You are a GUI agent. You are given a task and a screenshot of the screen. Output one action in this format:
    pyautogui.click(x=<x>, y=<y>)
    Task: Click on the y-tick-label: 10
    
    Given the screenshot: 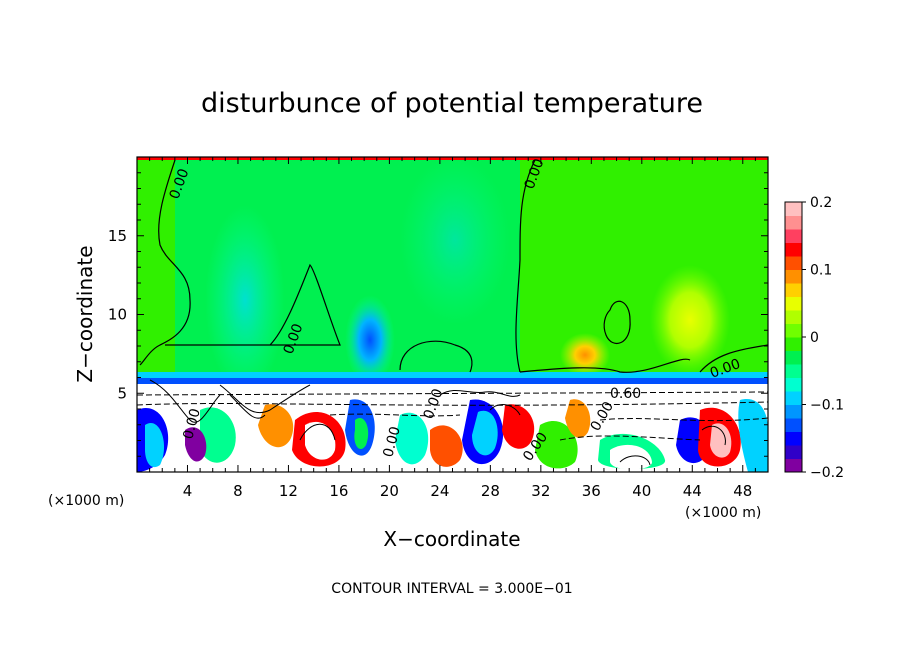 What is the action you would take?
    pyautogui.click(x=117, y=315)
    